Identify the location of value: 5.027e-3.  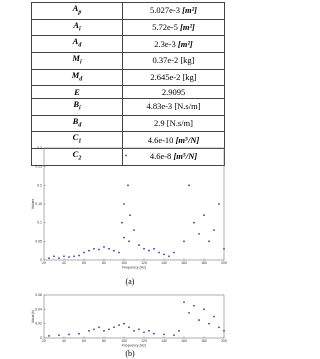
(165, 10).